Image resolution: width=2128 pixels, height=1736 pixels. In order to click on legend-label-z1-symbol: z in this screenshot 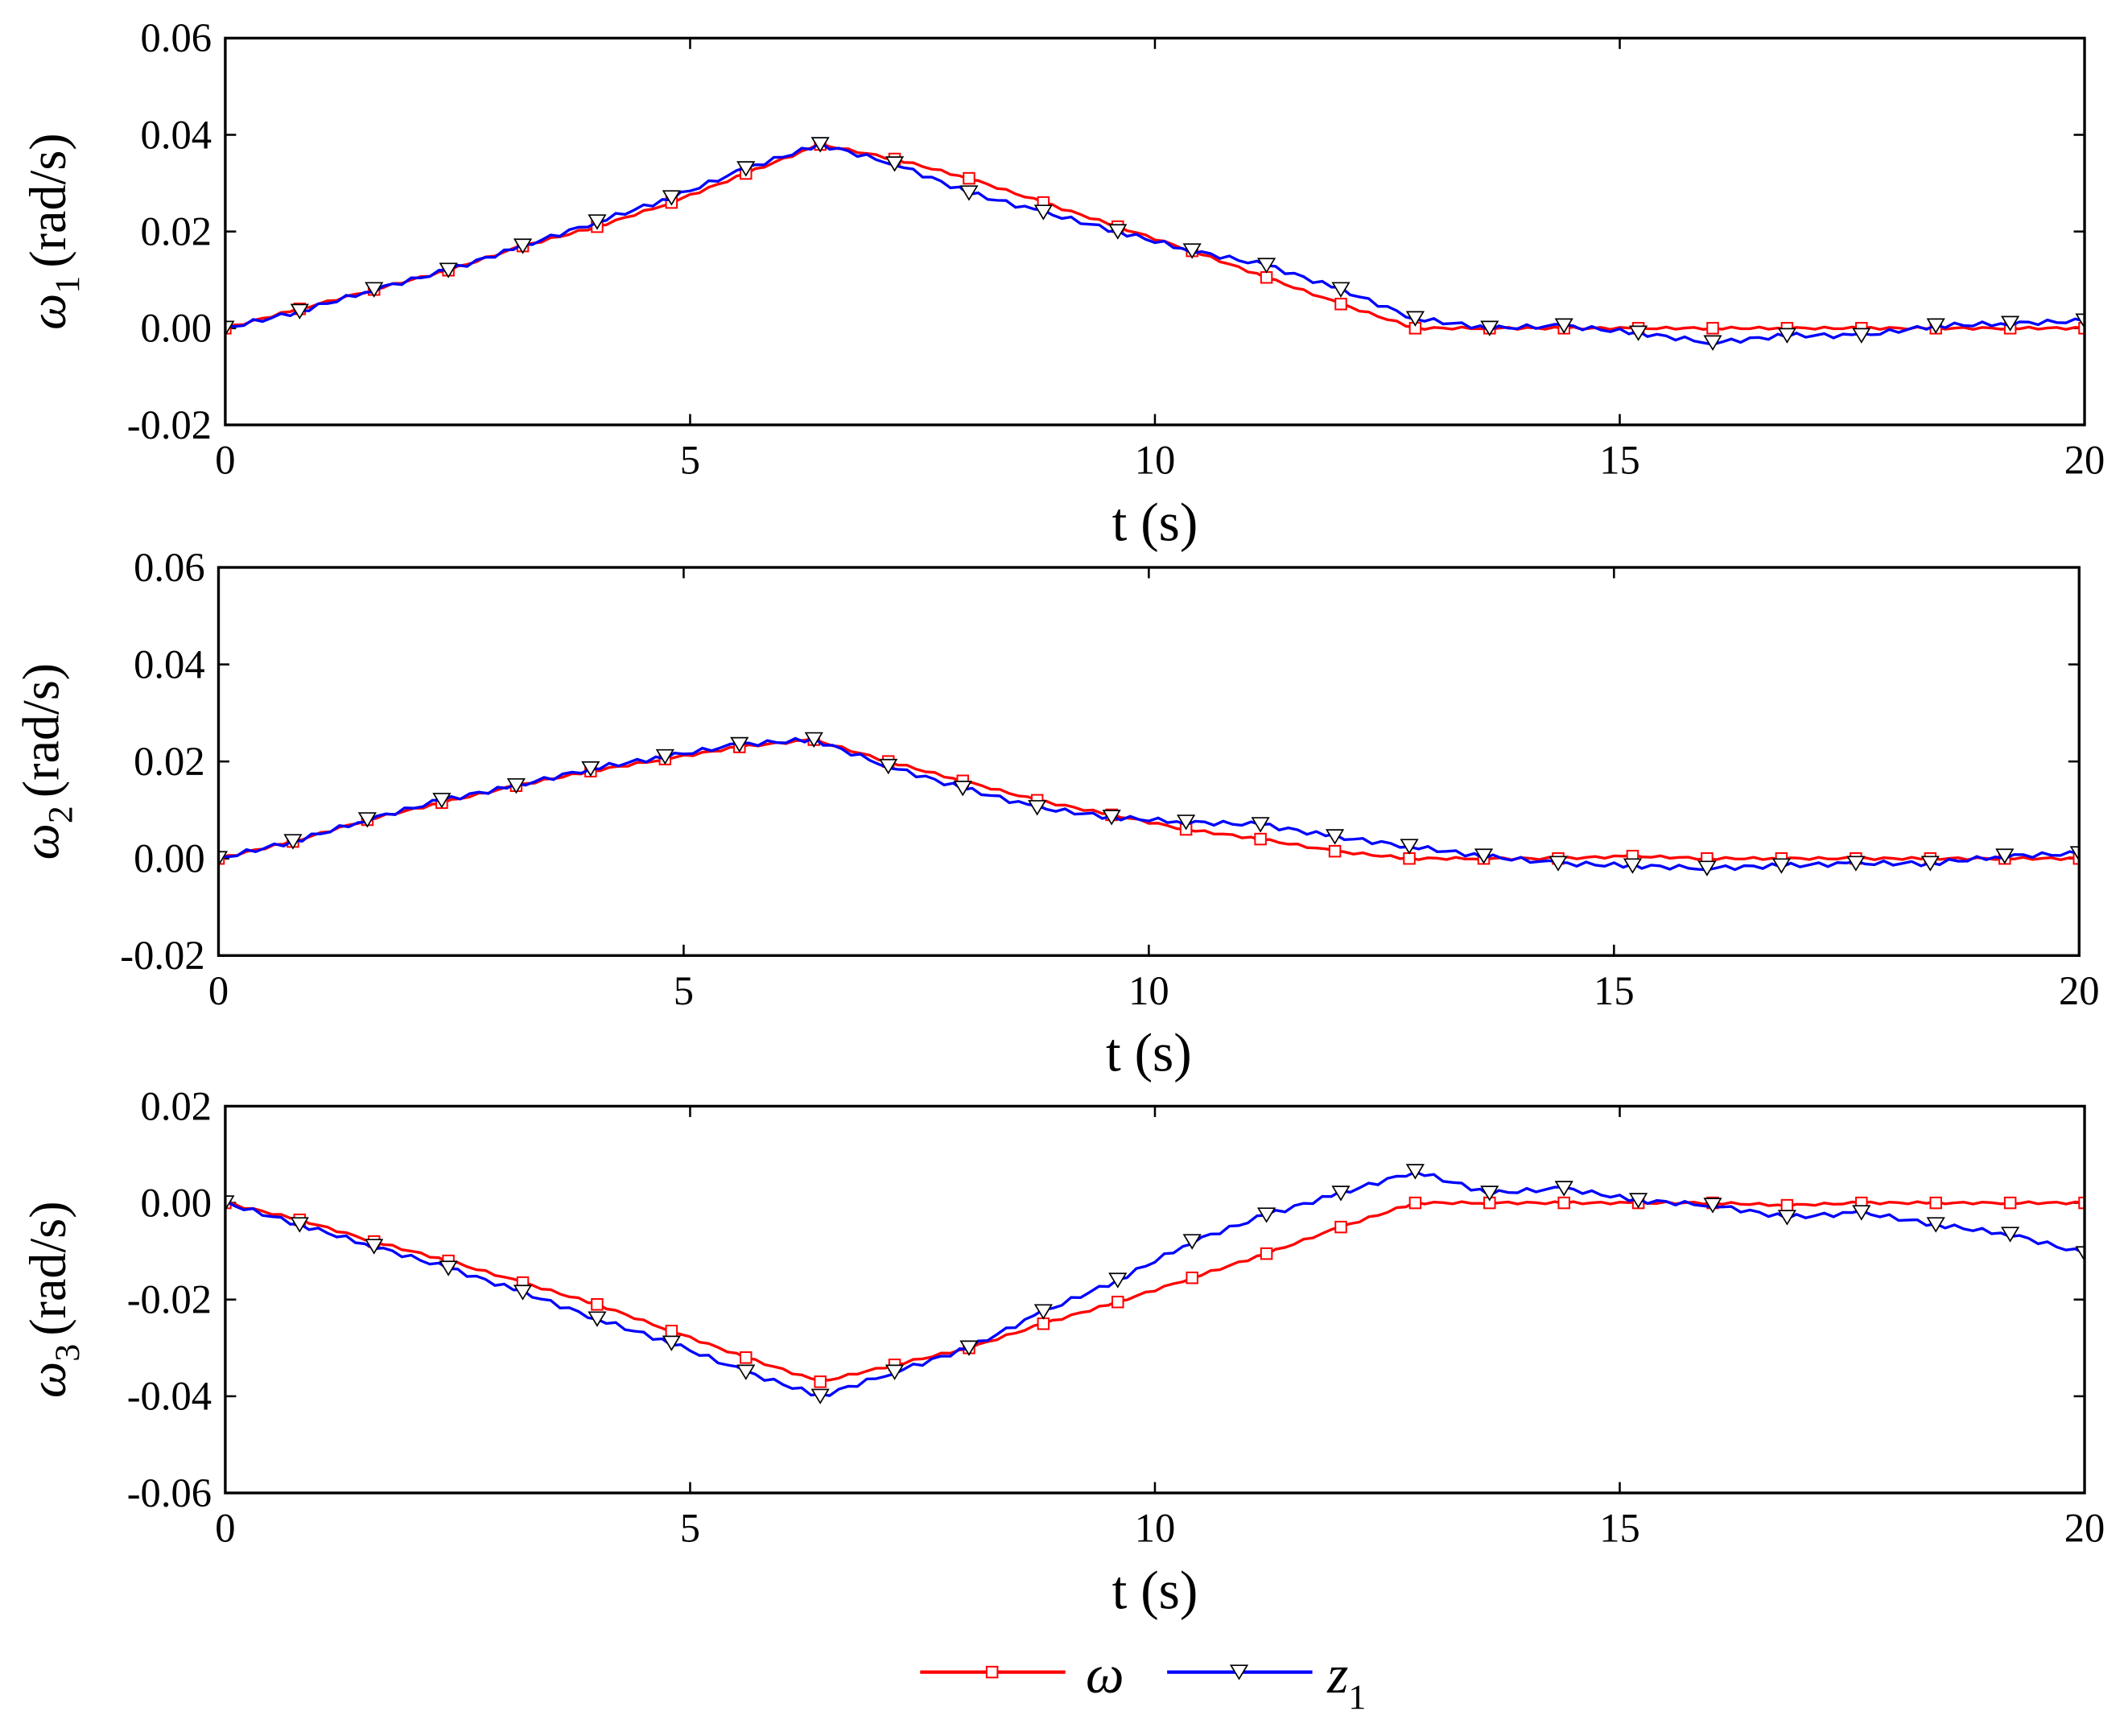, I will do `click(1337, 1674)`.